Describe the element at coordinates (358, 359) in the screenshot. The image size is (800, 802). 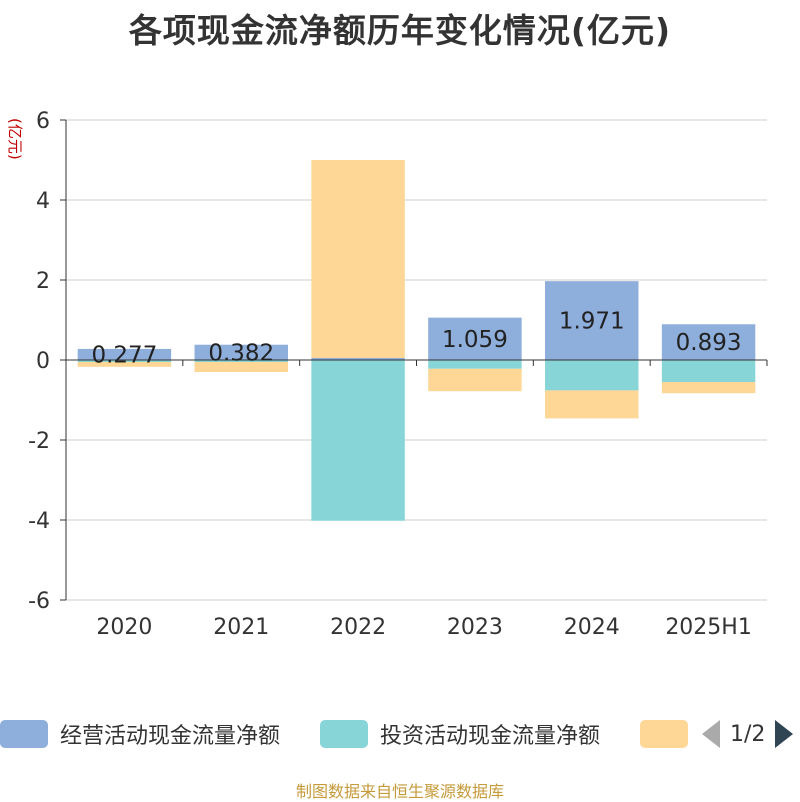
I see `bar-series-0-2022` at that location.